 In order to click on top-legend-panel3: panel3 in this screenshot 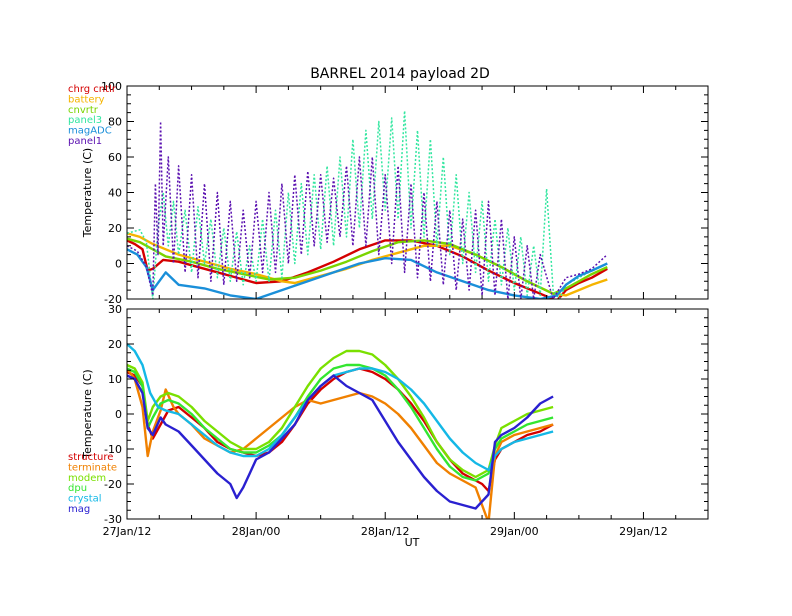, I will do `click(85, 120)`.